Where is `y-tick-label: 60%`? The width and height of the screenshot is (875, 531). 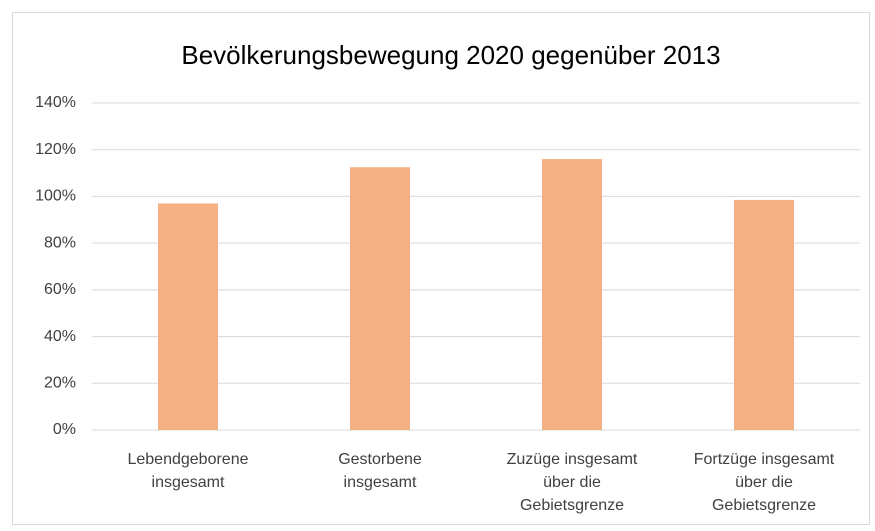
y-tick-label: 60% is located at coordinates (60, 289).